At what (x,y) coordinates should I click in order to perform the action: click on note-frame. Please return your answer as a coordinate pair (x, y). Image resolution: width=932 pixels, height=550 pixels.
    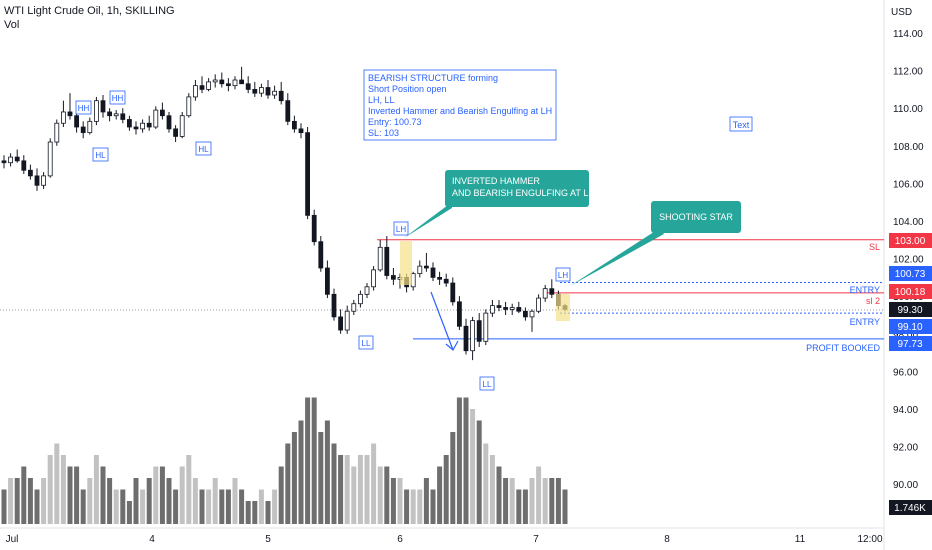
    Looking at the image, I should click on (460, 105).